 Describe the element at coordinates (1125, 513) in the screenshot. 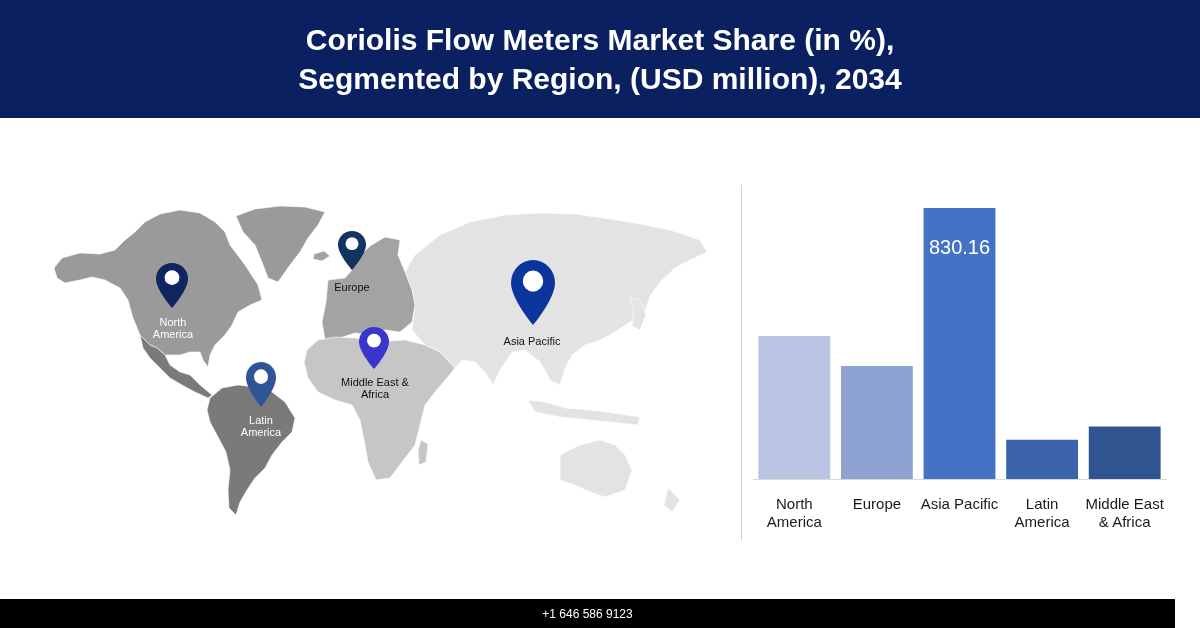

I see `x-tick-label: Middle East & Africa` at that location.